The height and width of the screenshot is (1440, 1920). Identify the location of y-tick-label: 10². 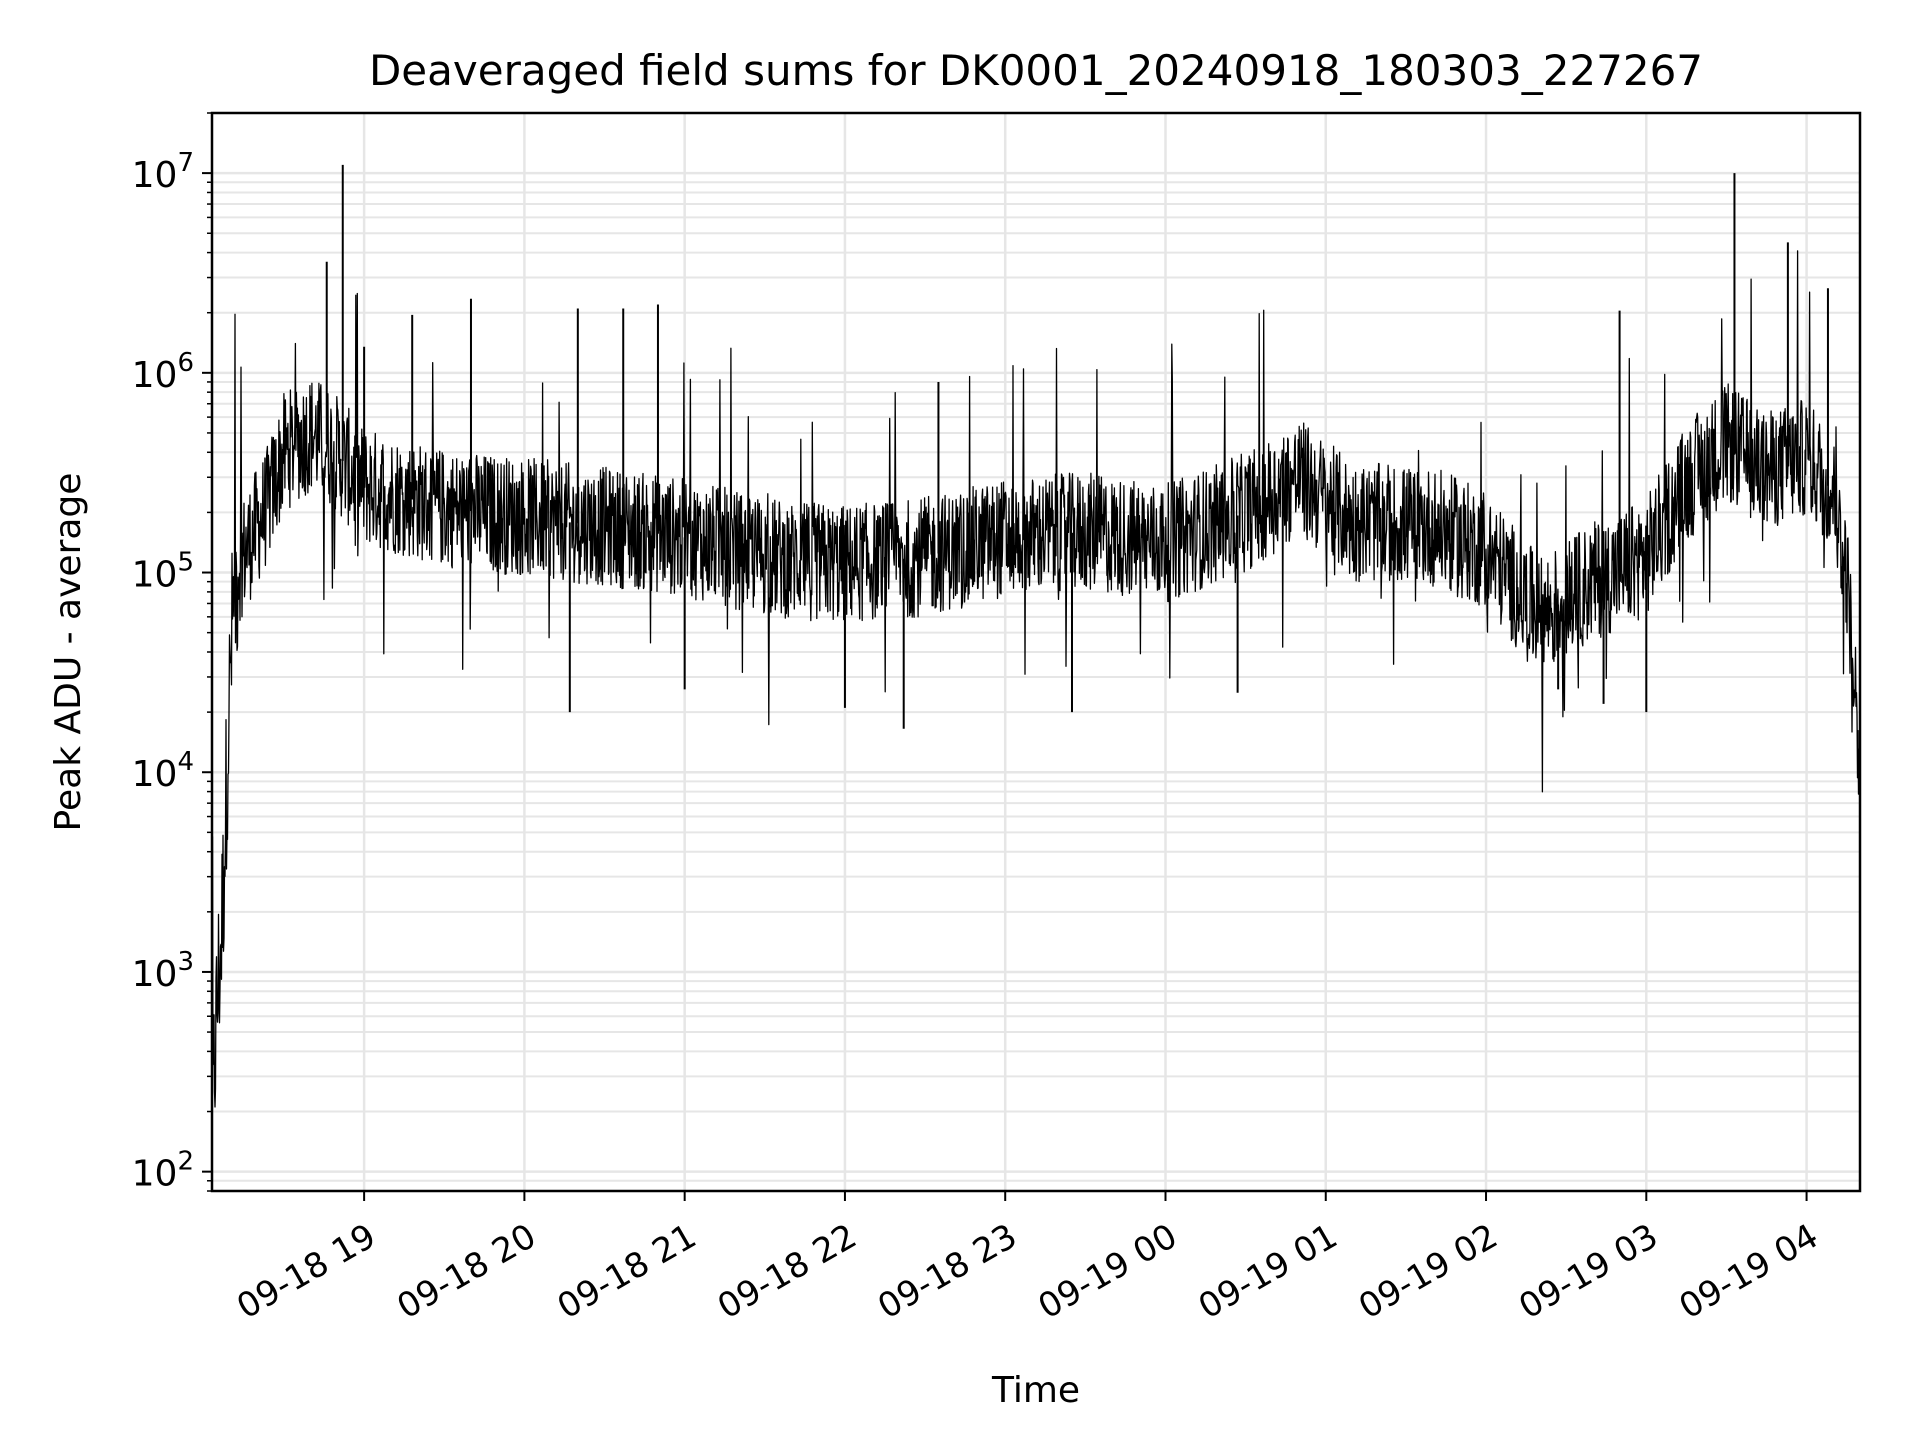
(163, 1171).